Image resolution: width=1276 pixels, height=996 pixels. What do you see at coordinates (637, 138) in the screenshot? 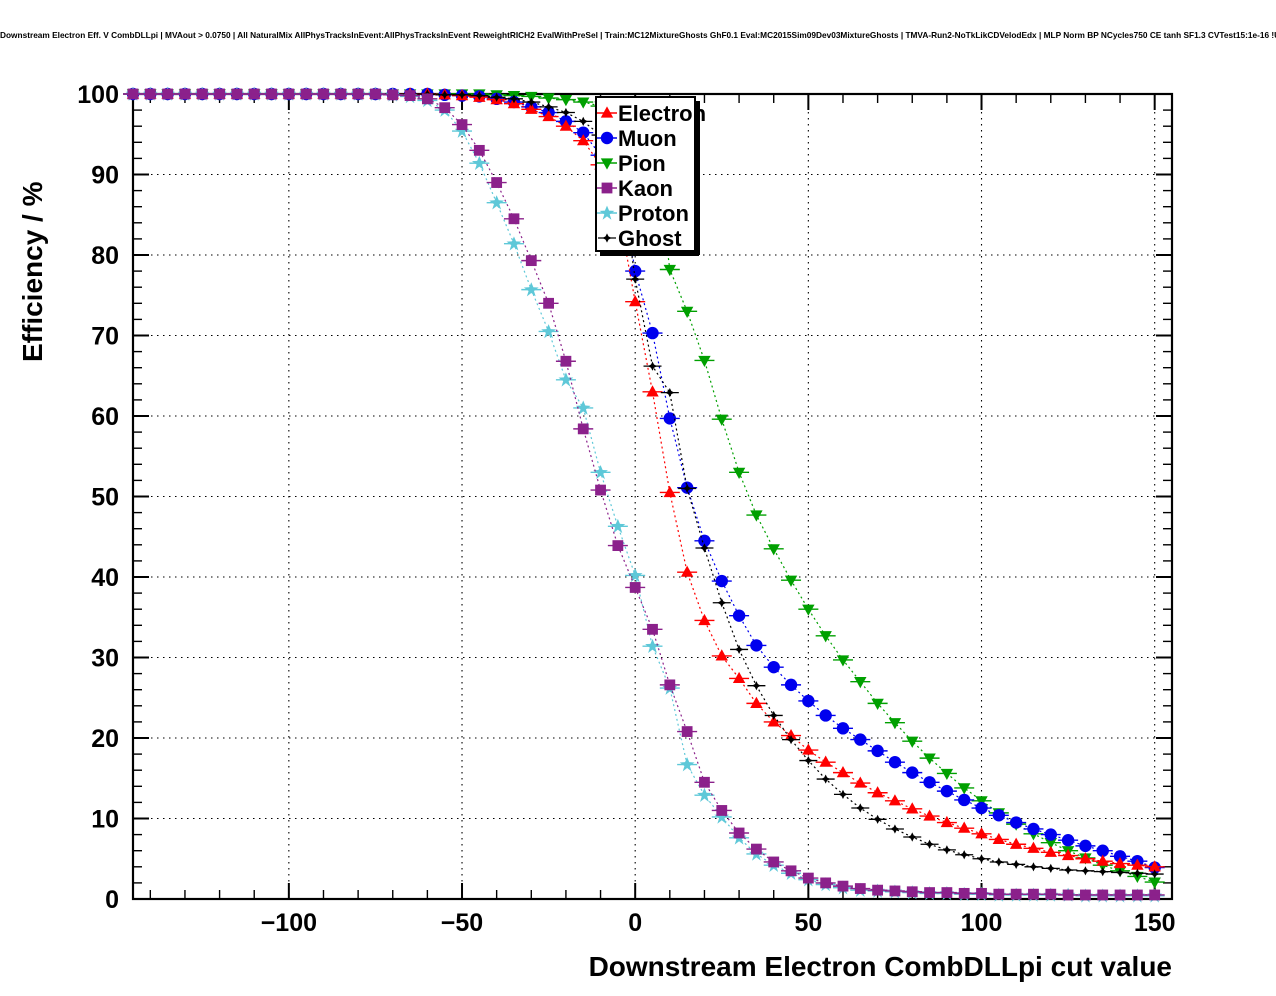
I see `legend-entry-muon: Muon` at bounding box center [637, 138].